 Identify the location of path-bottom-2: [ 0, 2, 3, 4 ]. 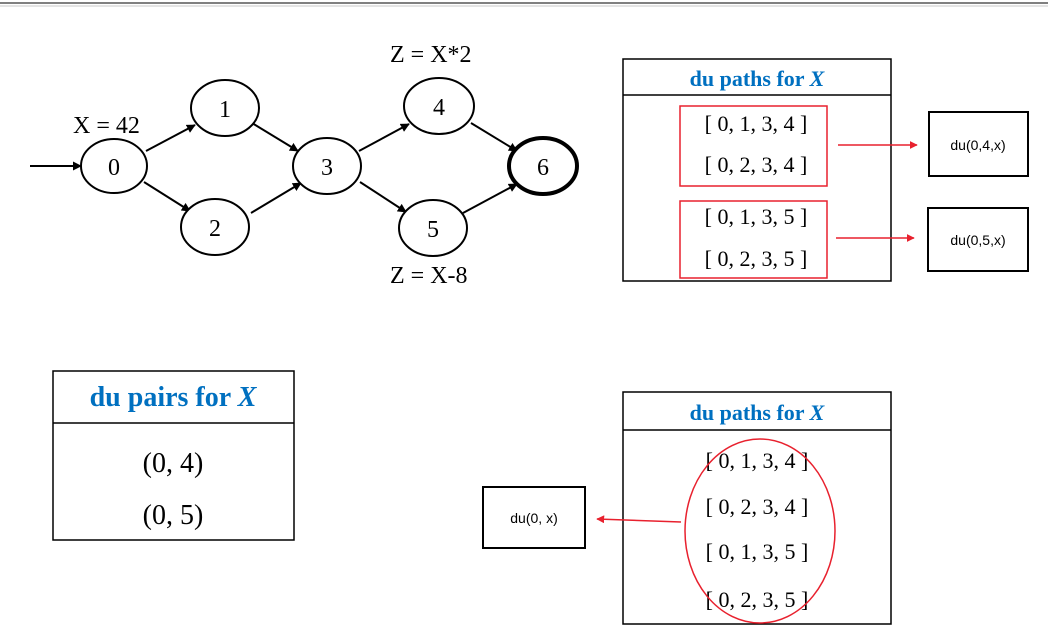
(757, 506).